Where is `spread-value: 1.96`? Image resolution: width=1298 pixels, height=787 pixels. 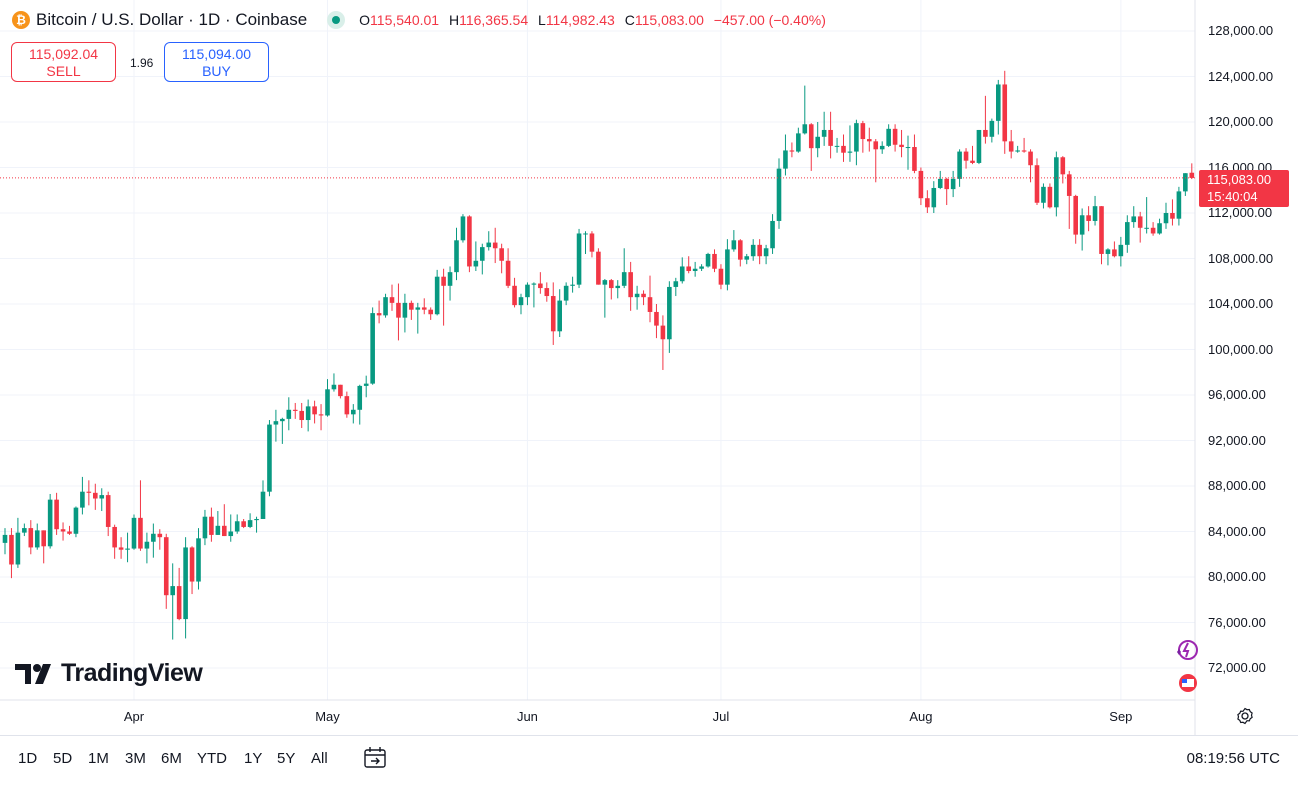
spread-value: 1.96 is located at coordinates (142, 63).